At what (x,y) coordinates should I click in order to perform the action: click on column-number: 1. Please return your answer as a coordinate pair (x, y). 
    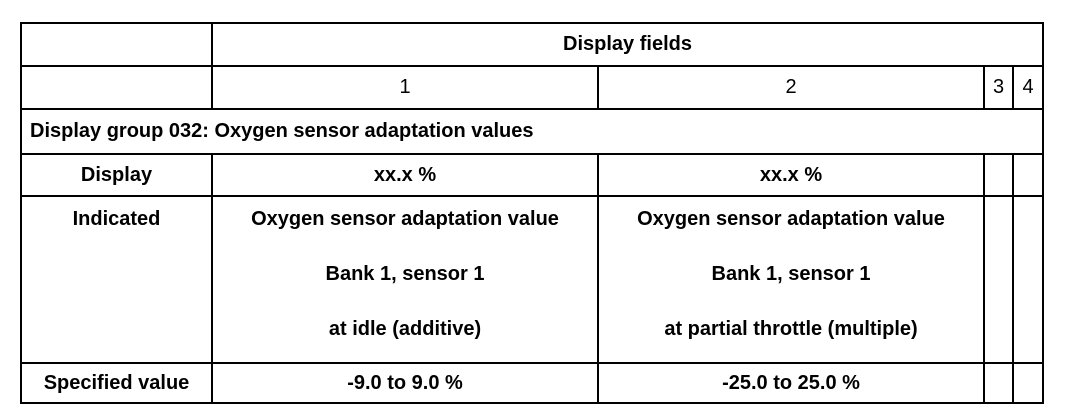
    Looking at the image, I should click on (405, 87).